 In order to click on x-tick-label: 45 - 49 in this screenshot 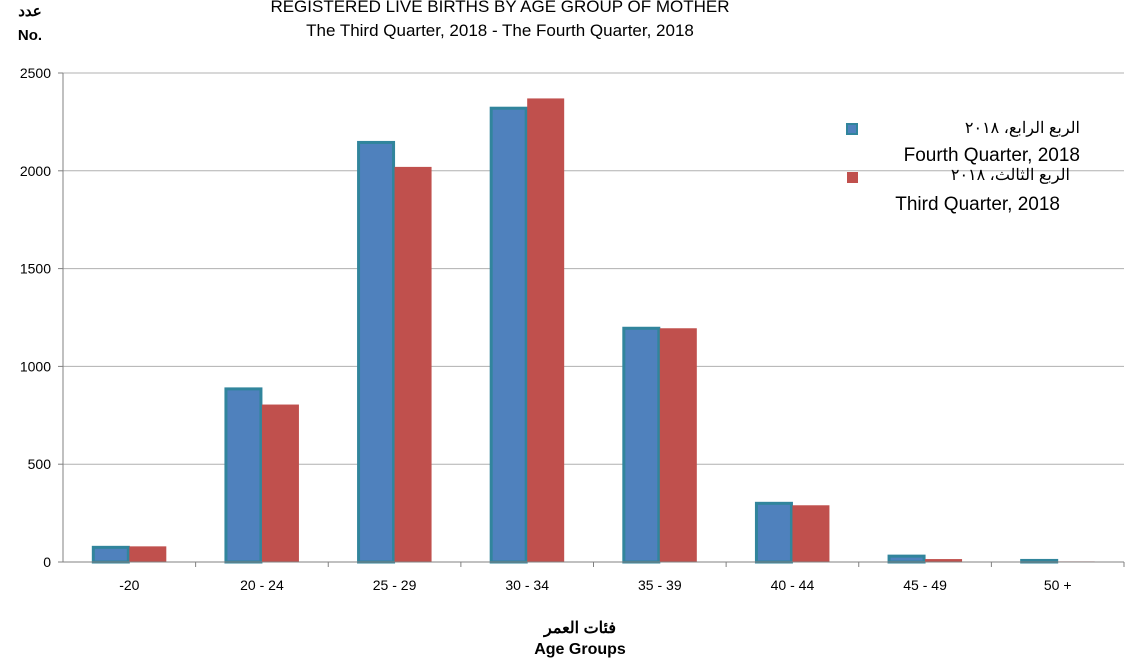, I will do `click(925, 585)`.